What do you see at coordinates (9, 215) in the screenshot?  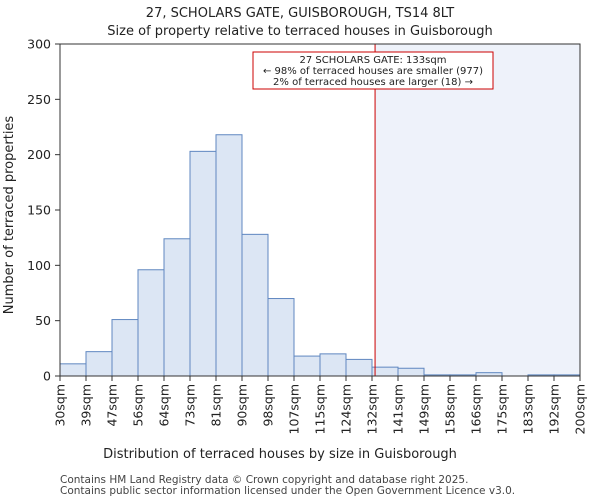 I see `y-axis-label: Number of terraced properties` at bounding box center [9, 215].